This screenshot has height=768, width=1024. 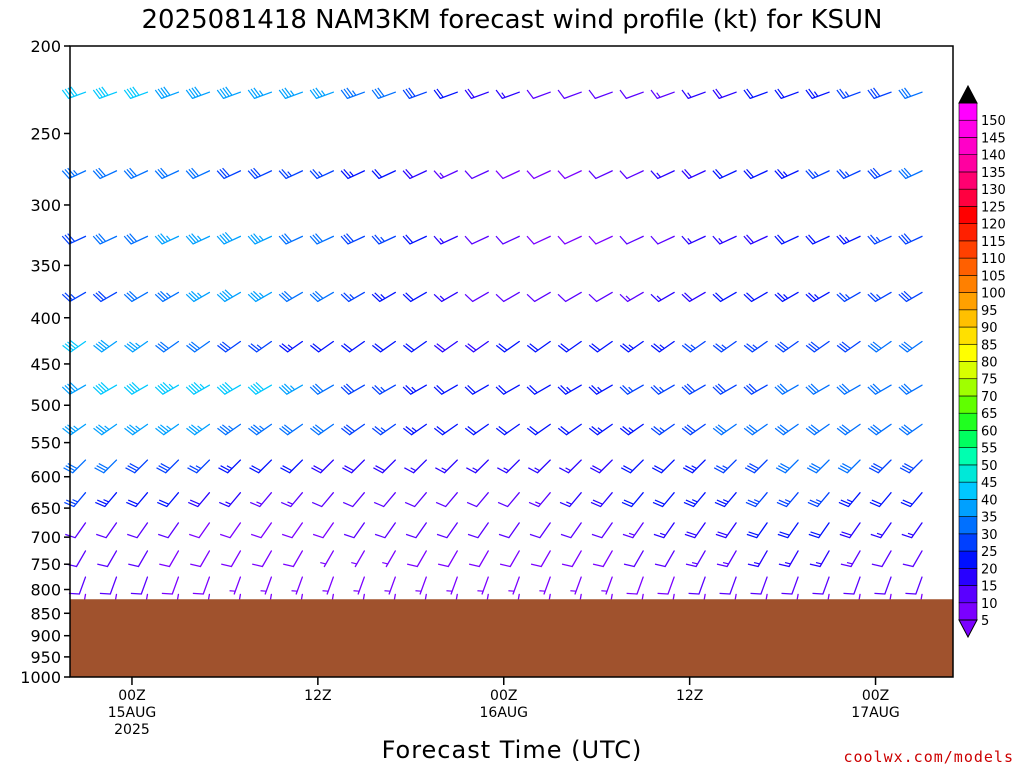 I want to click on colorbar-label: 80, so click(x=989, y=363).